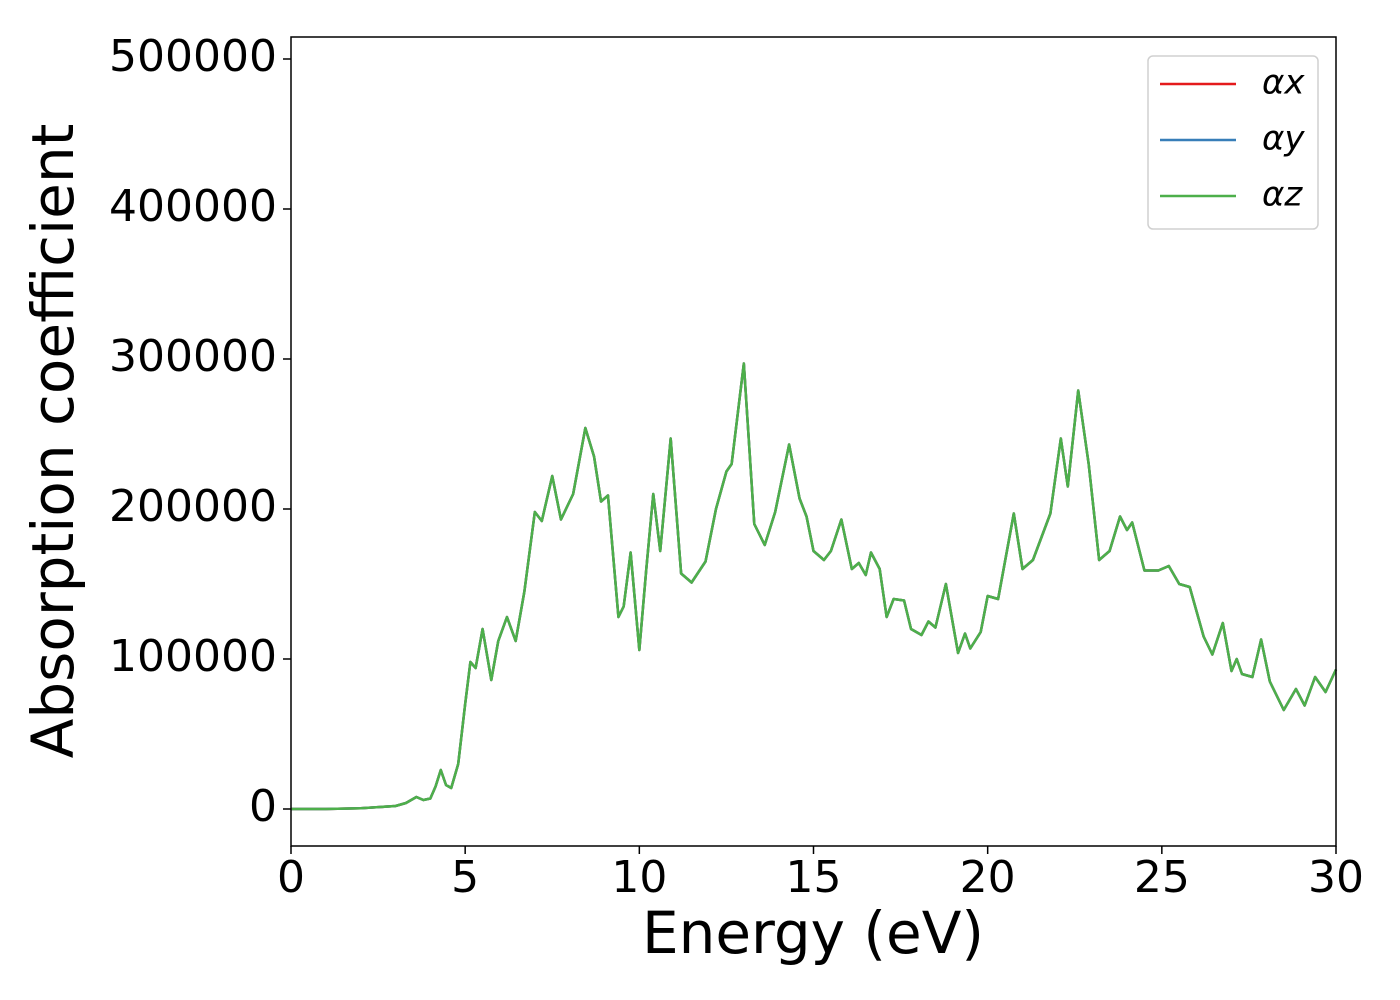 The image size is (1400, 1000). What do you see at coordinates (1282, 195) in the screenshot?
I see `legend-label: αz` at bounding box center [1282, 195].